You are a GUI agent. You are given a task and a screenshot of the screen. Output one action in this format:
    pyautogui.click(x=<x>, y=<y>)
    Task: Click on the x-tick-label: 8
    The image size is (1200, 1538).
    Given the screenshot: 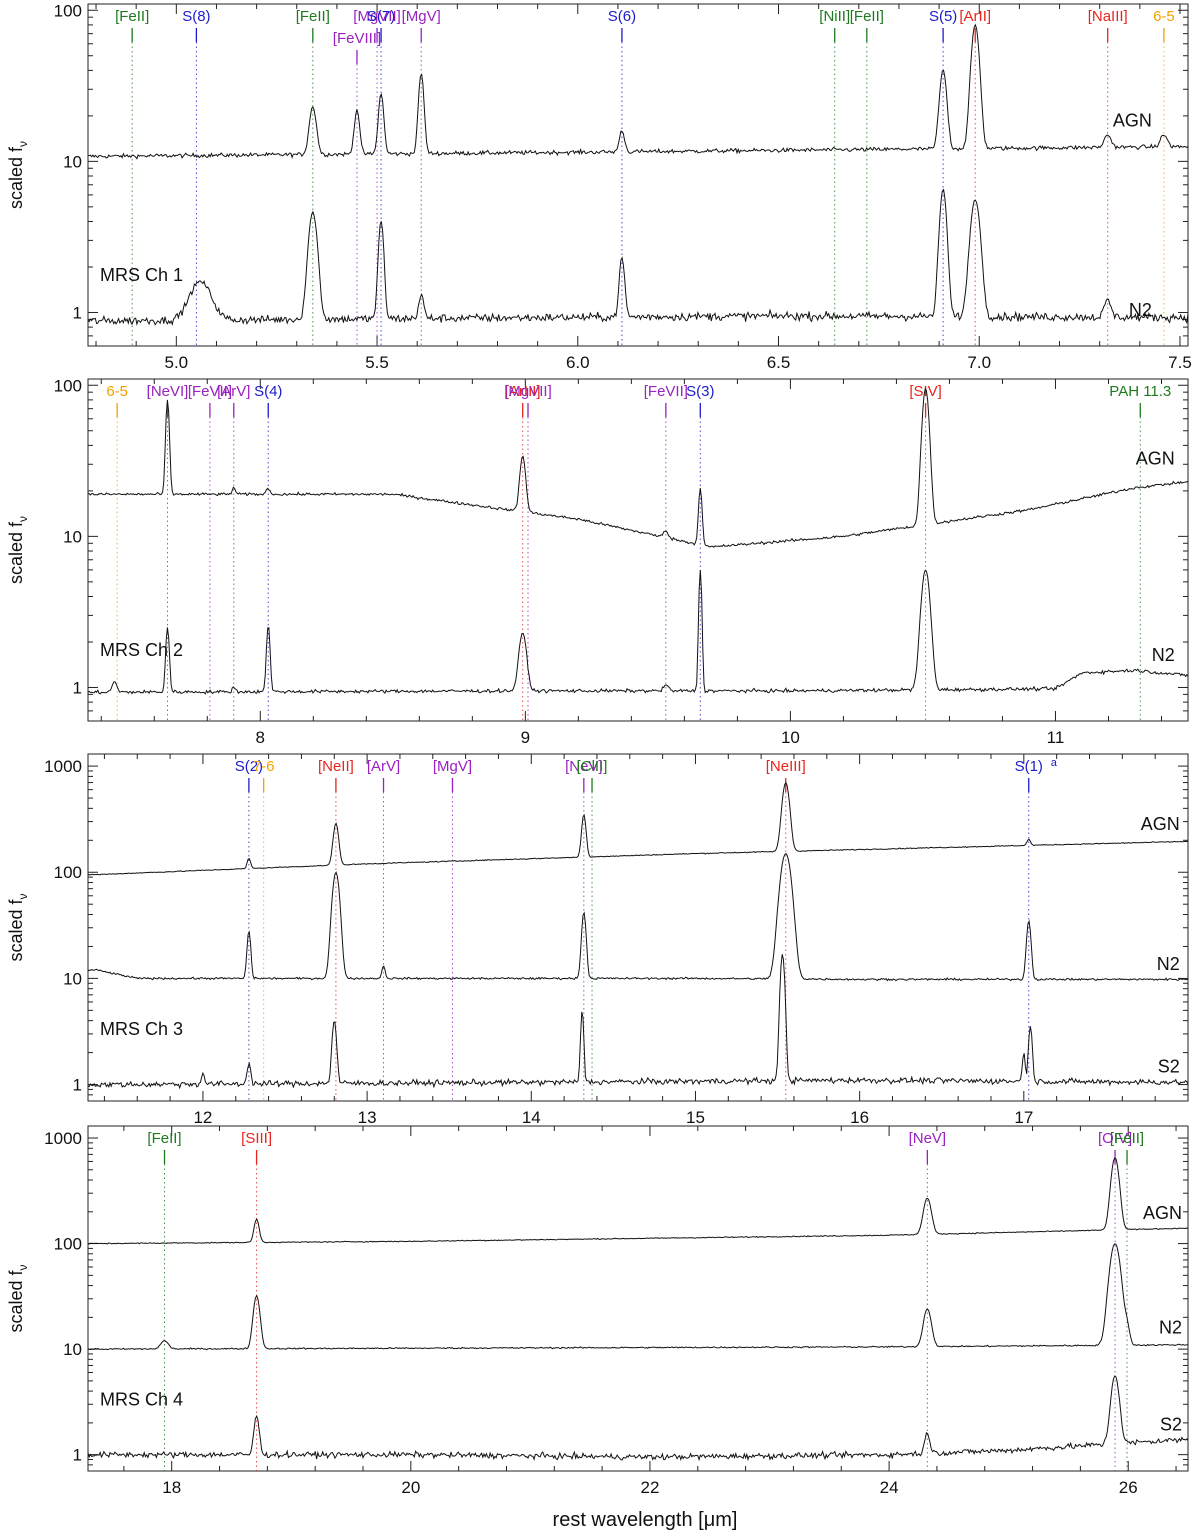 What is the action you would take?
    pyautogui.click(x=260, y=737)
    